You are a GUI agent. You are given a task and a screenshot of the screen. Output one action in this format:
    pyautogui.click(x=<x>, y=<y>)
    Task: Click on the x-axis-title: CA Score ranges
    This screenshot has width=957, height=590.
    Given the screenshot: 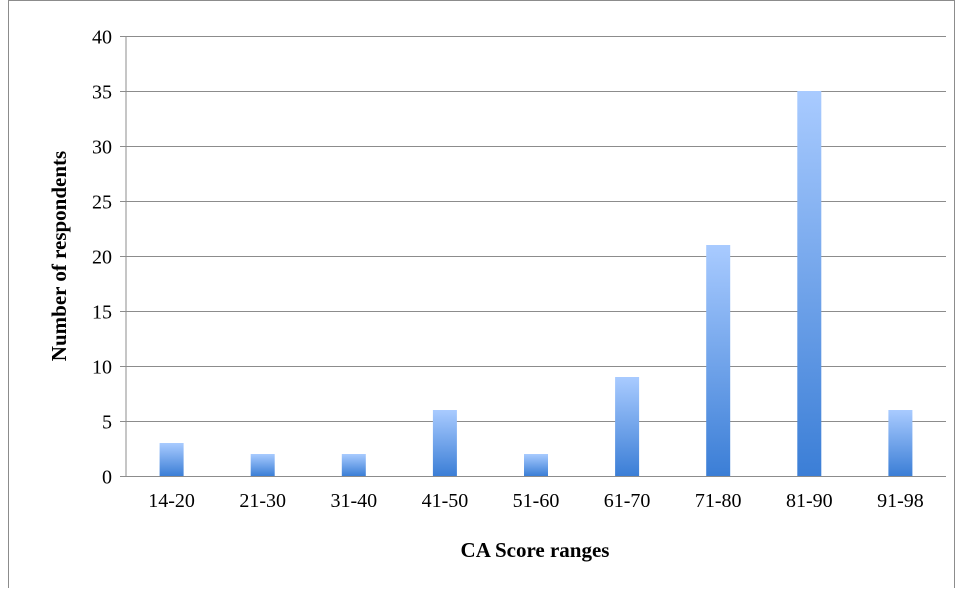 What is the action you would take?
    pyautogui.click(x=535, y=550)
    